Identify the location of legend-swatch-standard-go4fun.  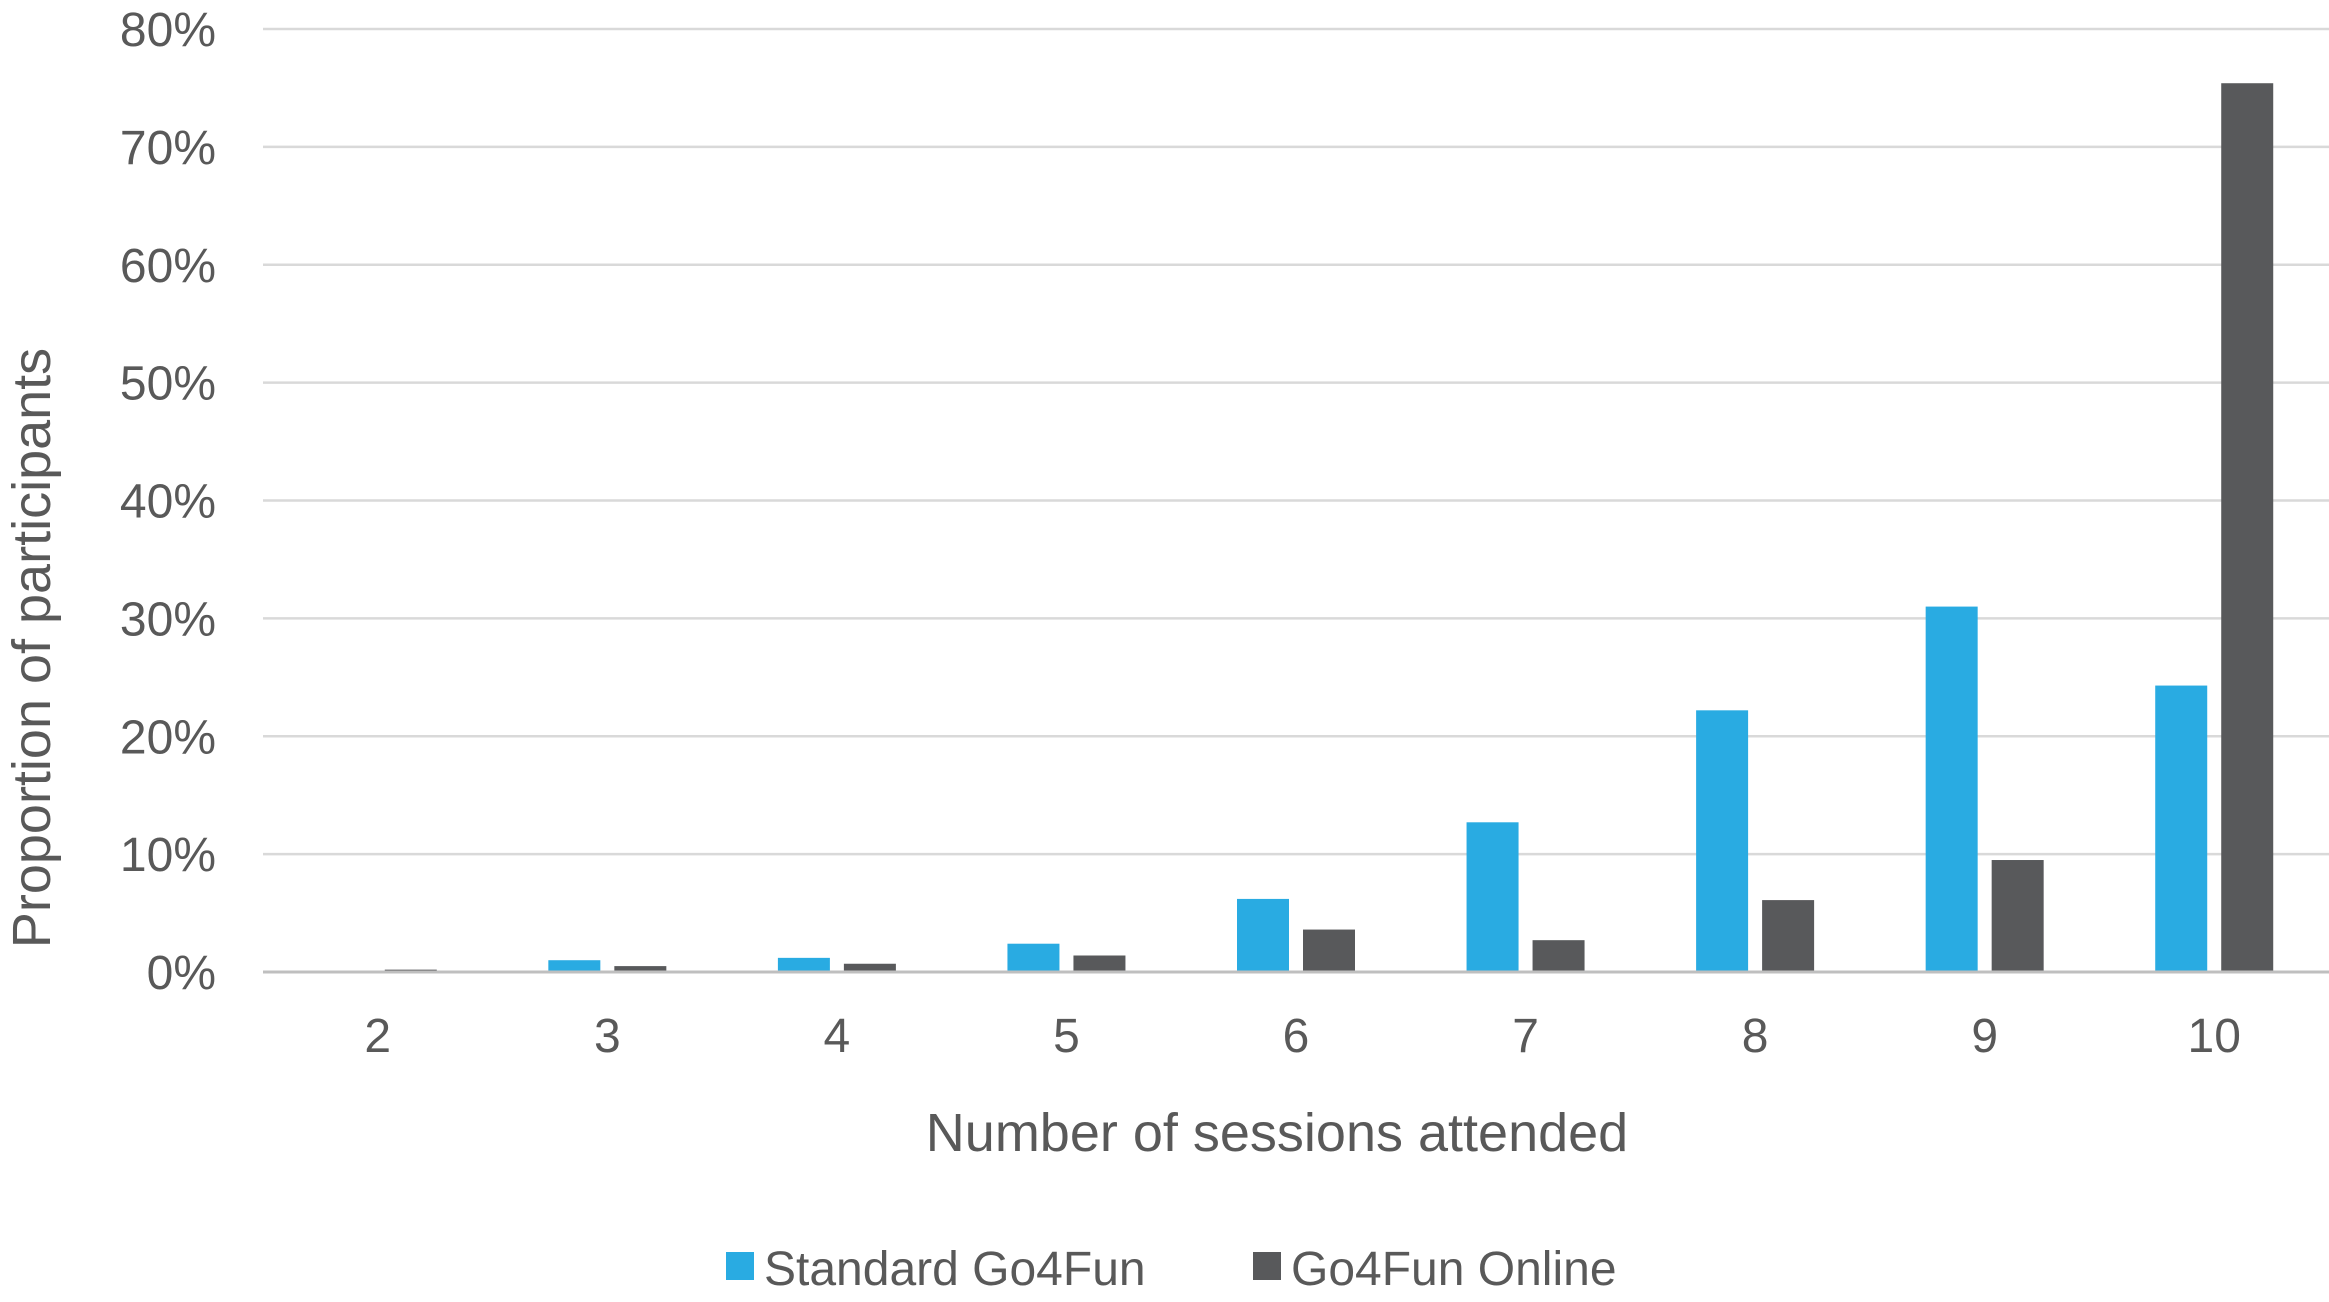
(740, 1266).